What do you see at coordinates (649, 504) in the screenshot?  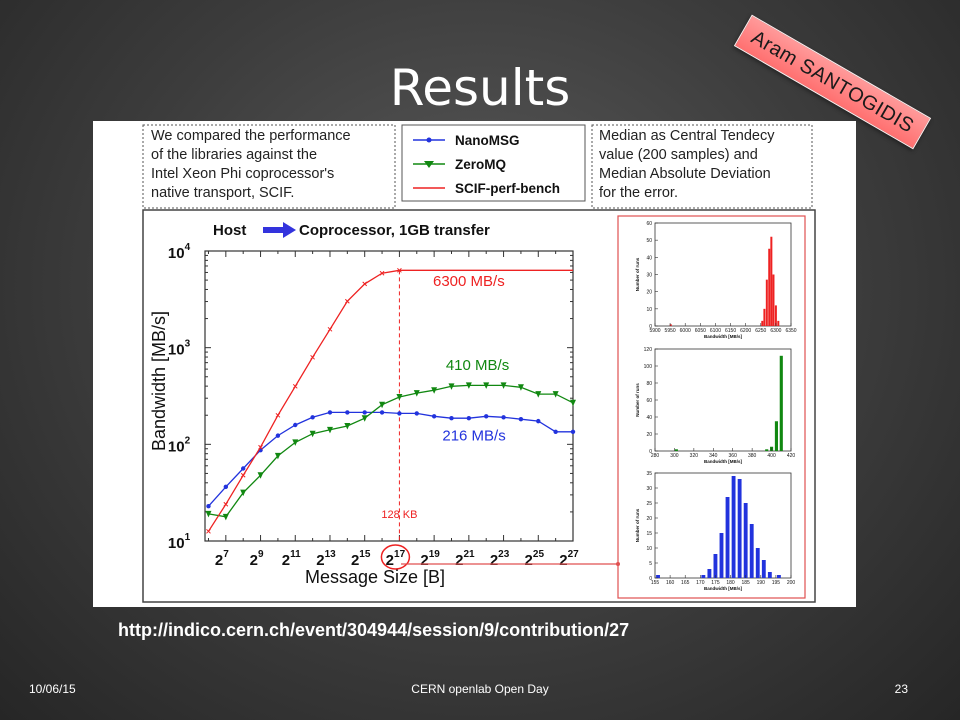 I see `hist-y-tick-label: 25` at bounding box center [649, 504].